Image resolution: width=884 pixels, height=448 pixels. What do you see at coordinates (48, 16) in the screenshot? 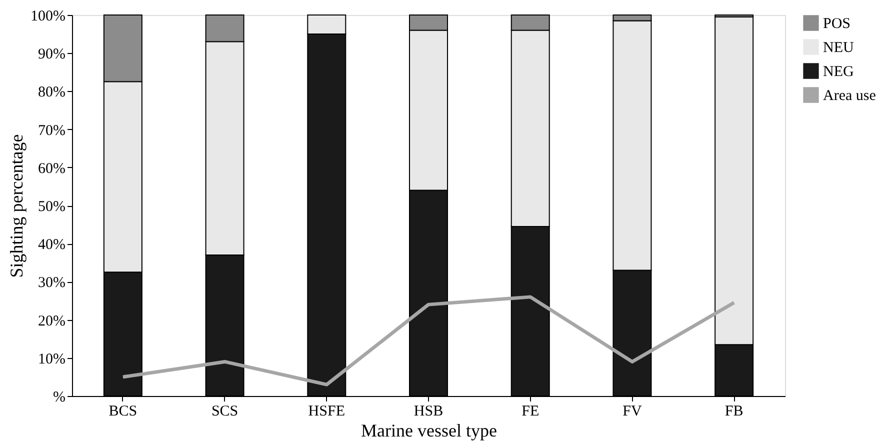
I see `y-tick-label: 100%` at bounding box center [48, 16].